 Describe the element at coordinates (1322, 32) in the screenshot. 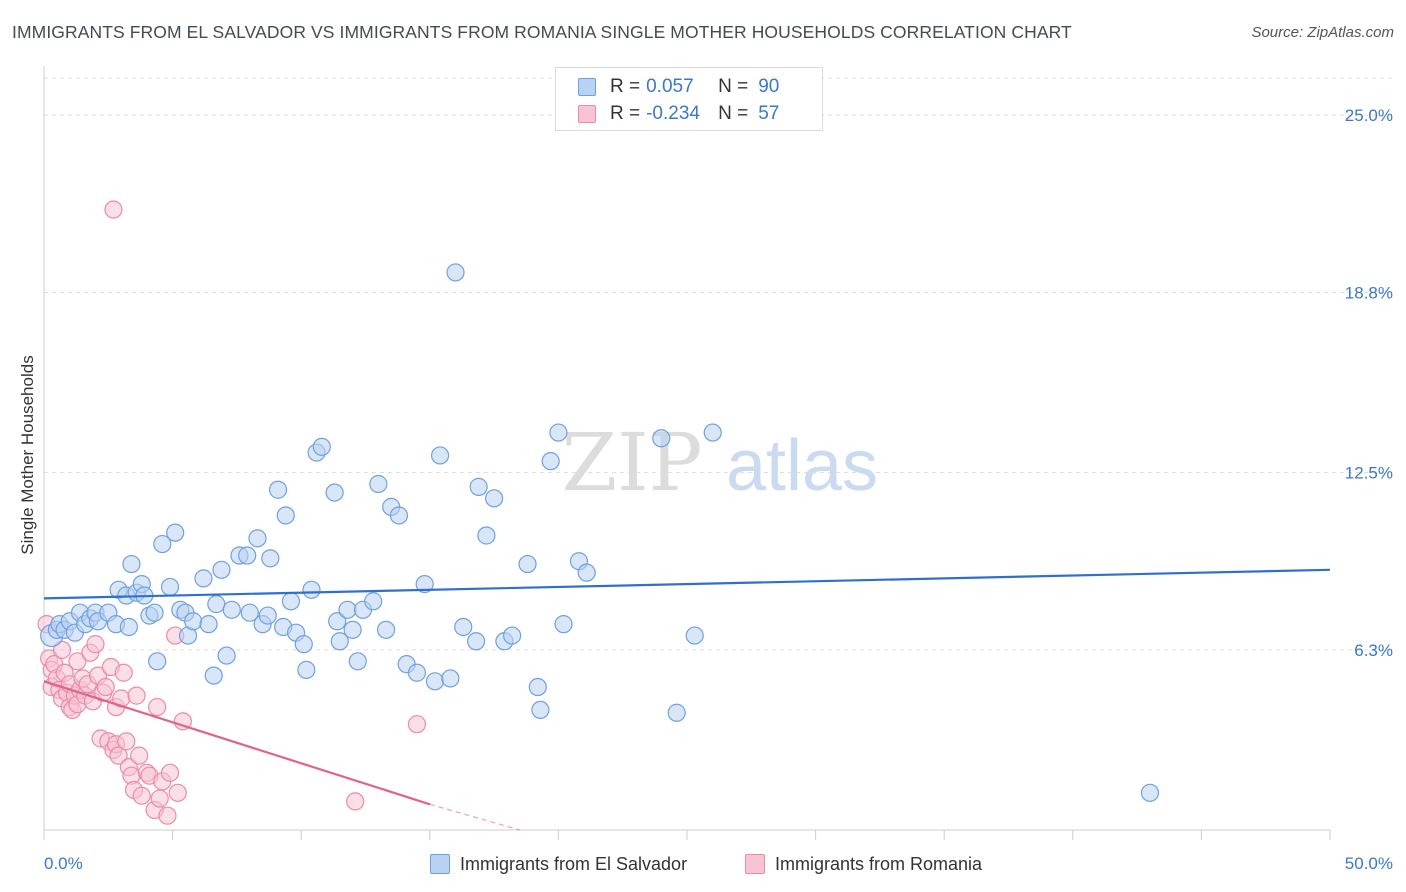

I see `chart-source: Source: ZipAtlas.com` at that location.